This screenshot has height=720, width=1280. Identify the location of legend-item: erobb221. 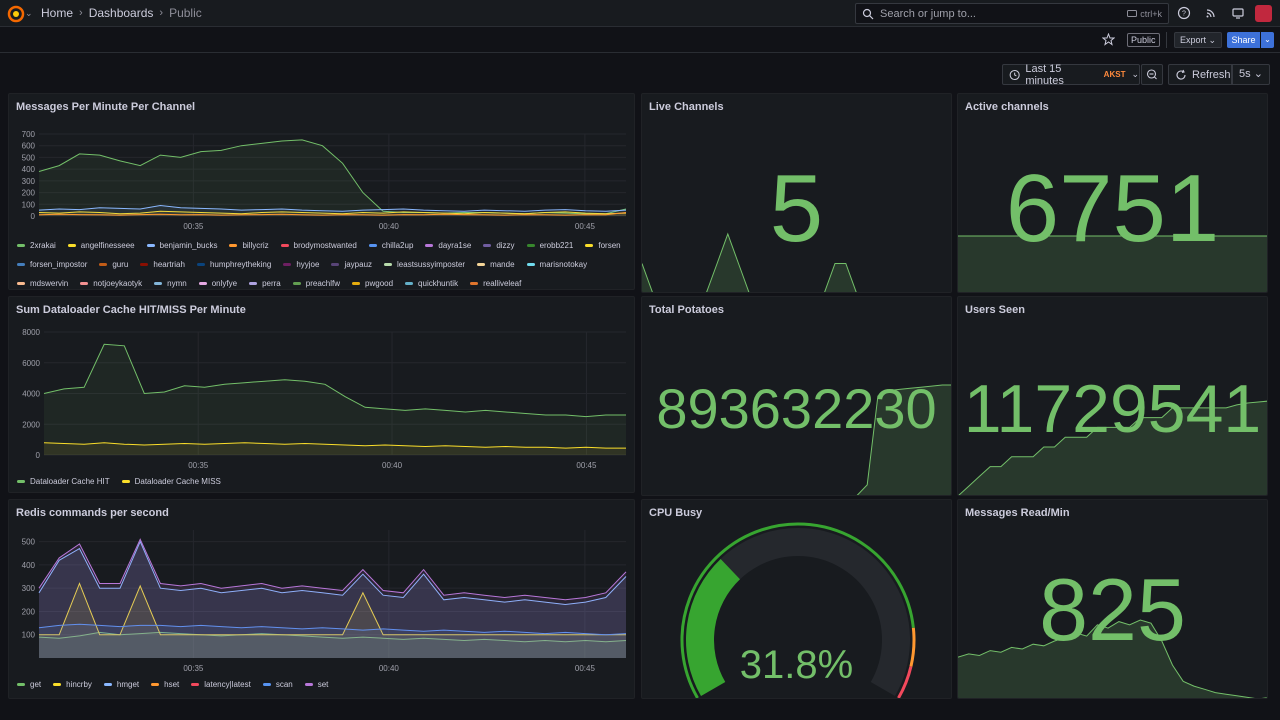
(549, 245).